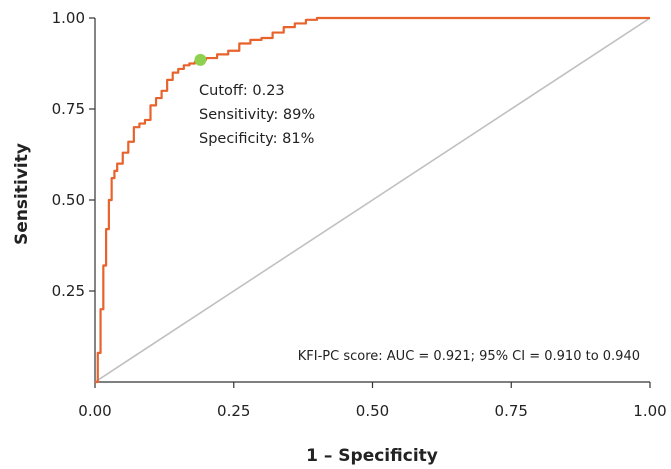  What do you see at coordinates (68, 200) in the screenshot?
I see `y-tick-label: 0.50` at bounding box center [68, 200].